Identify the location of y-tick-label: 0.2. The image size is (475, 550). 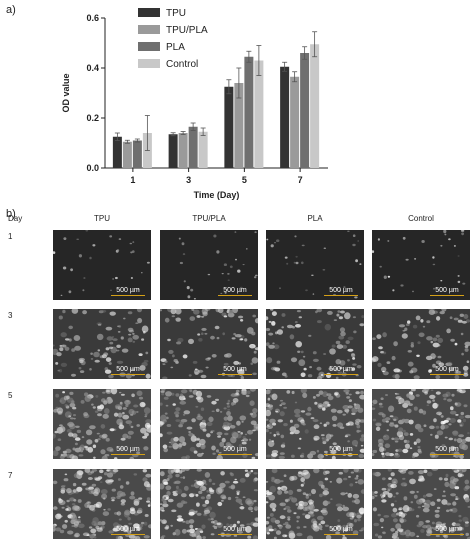
(92, 118).